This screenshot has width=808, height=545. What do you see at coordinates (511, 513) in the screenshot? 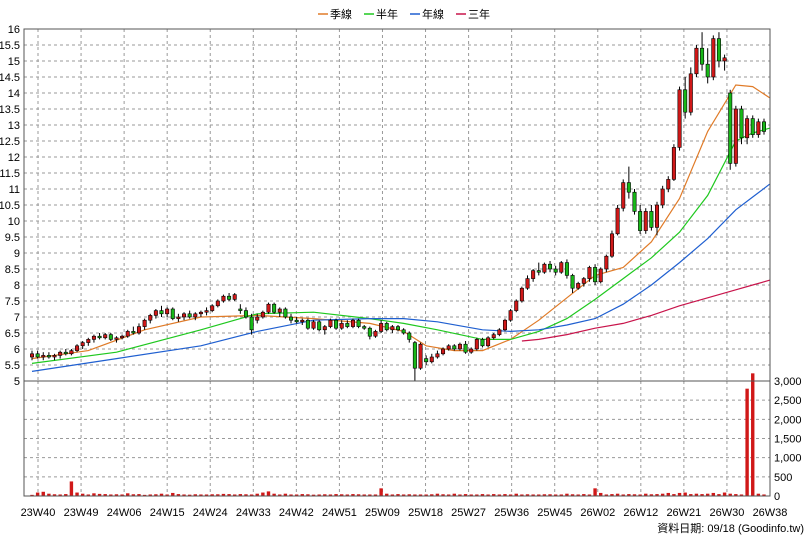
I see `x-tick-label: 25W36` at bounding box center [511, 513].